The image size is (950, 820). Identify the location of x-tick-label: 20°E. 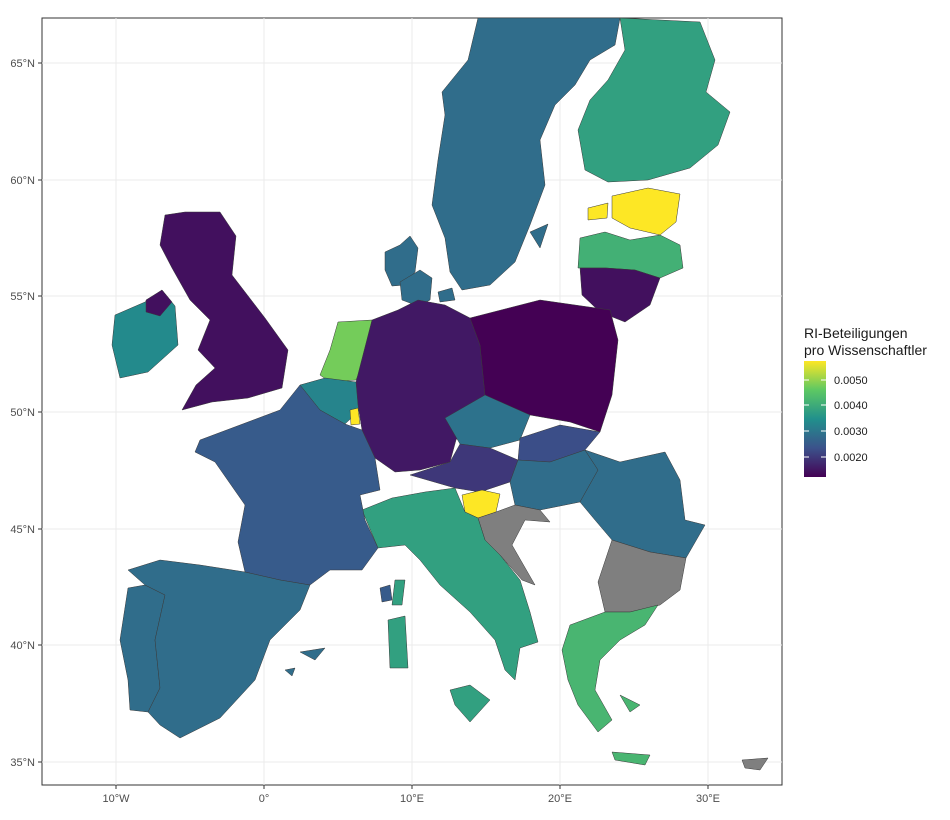
(560, 799).